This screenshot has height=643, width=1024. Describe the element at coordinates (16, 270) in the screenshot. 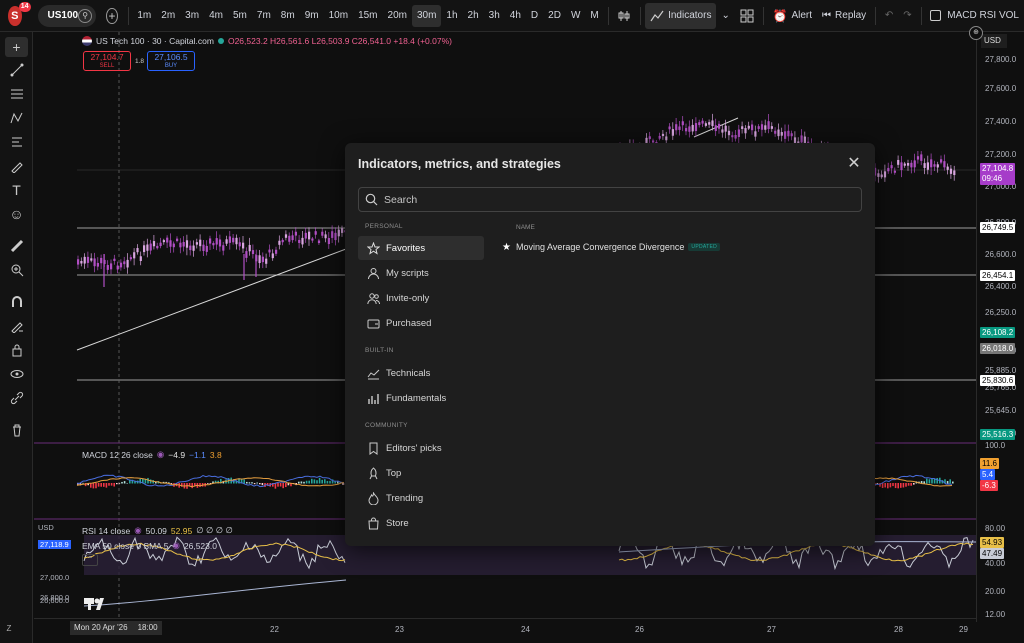

I see `zoom-in-icon` at that location.